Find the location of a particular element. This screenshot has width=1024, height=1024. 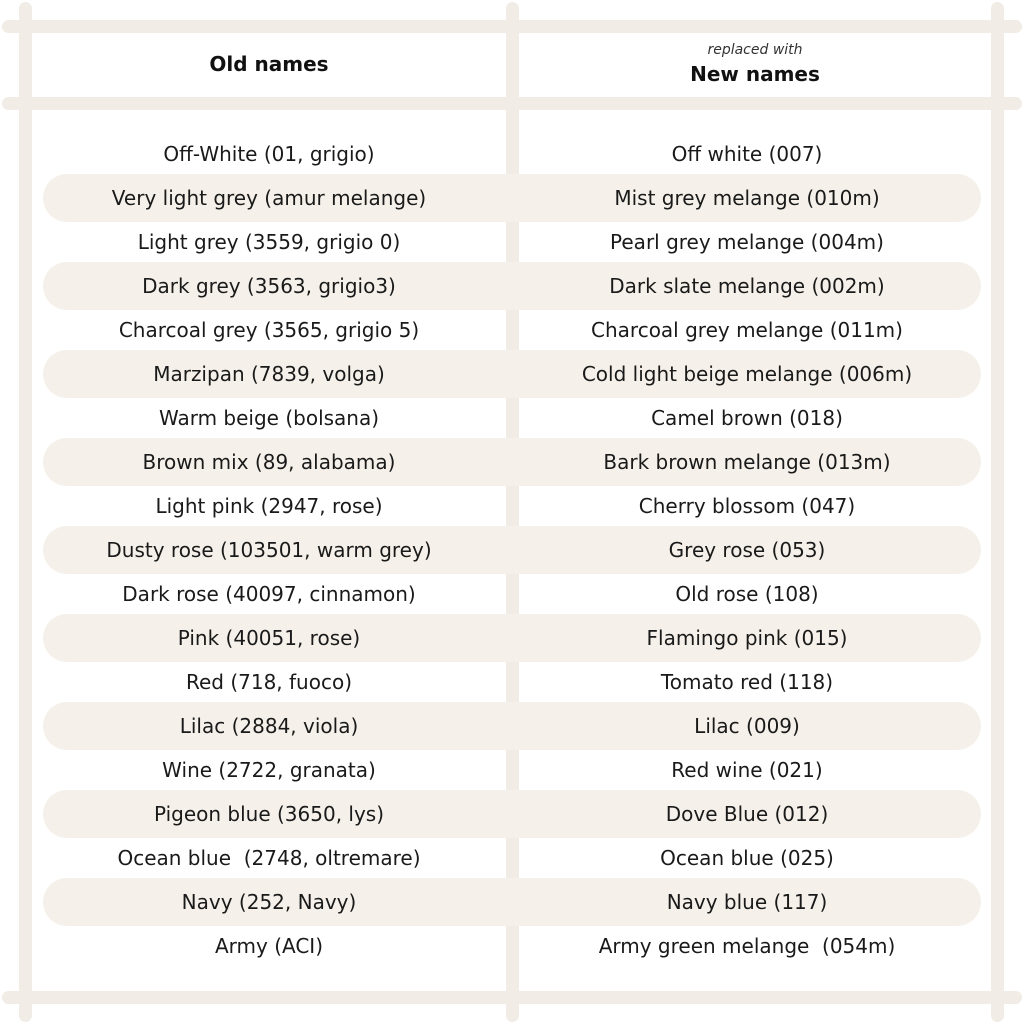

old-name-cell: Light pink (2947, rose) is located at coordinates (269, 506).